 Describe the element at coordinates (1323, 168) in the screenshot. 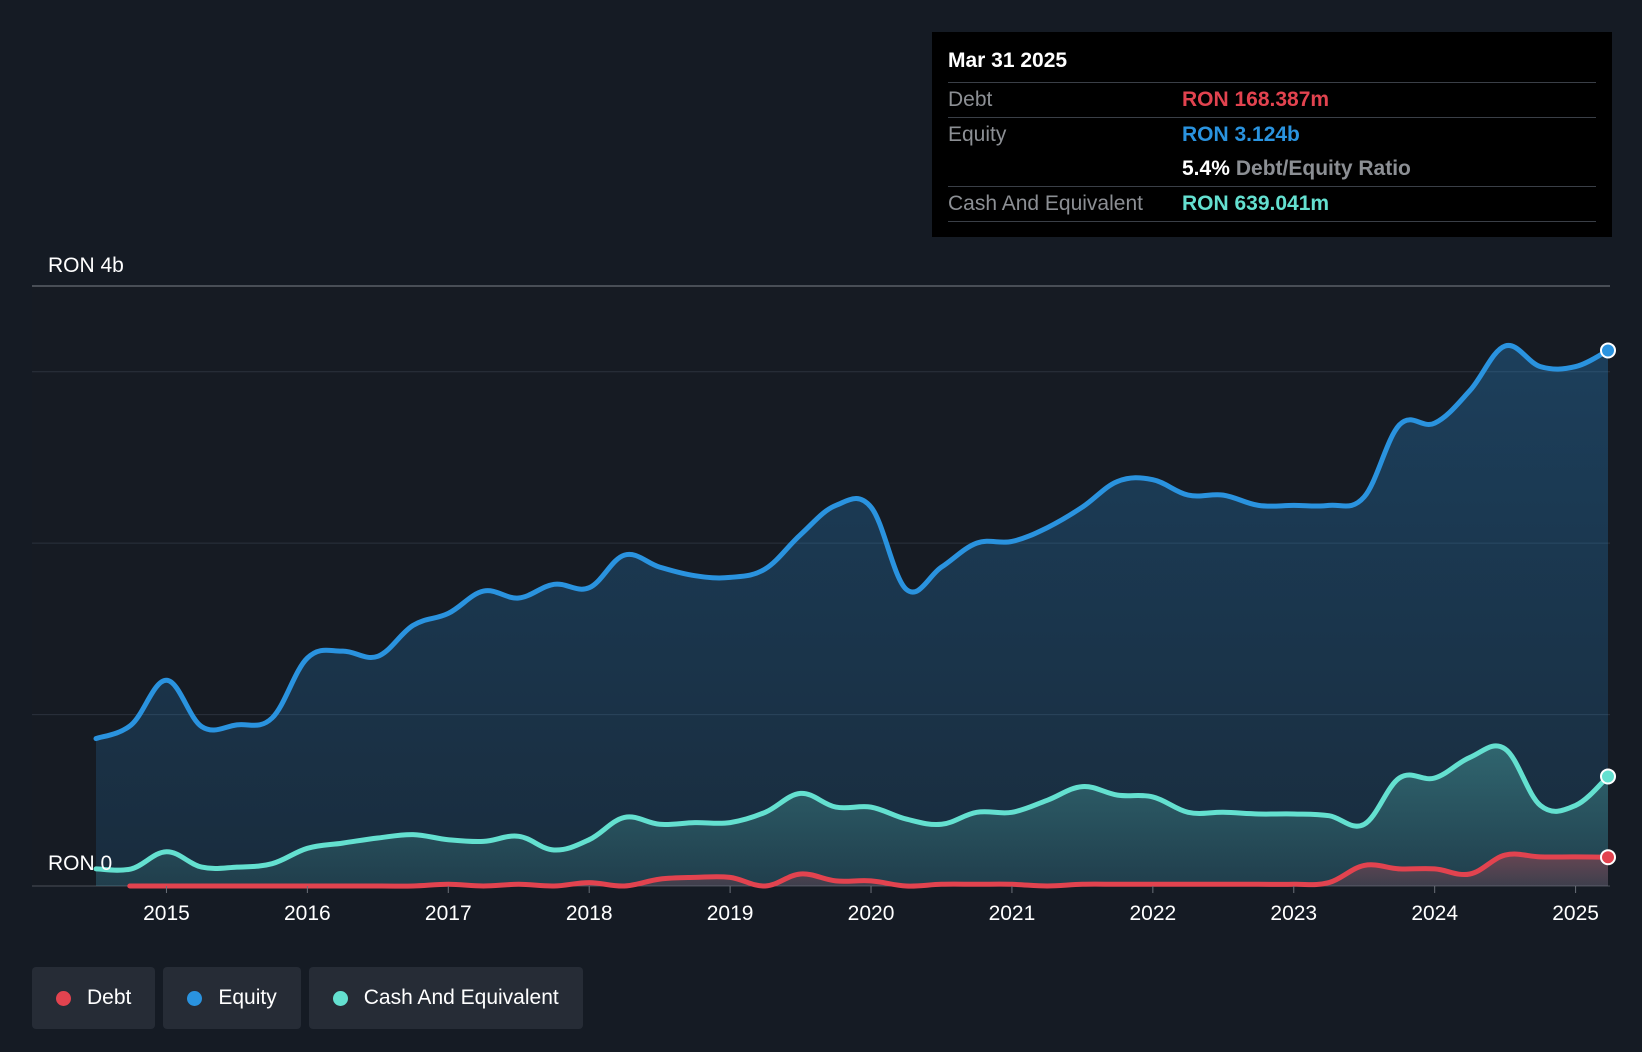

I see `tooltip-ratio-label: Debt/Equity Ratio` at that location.